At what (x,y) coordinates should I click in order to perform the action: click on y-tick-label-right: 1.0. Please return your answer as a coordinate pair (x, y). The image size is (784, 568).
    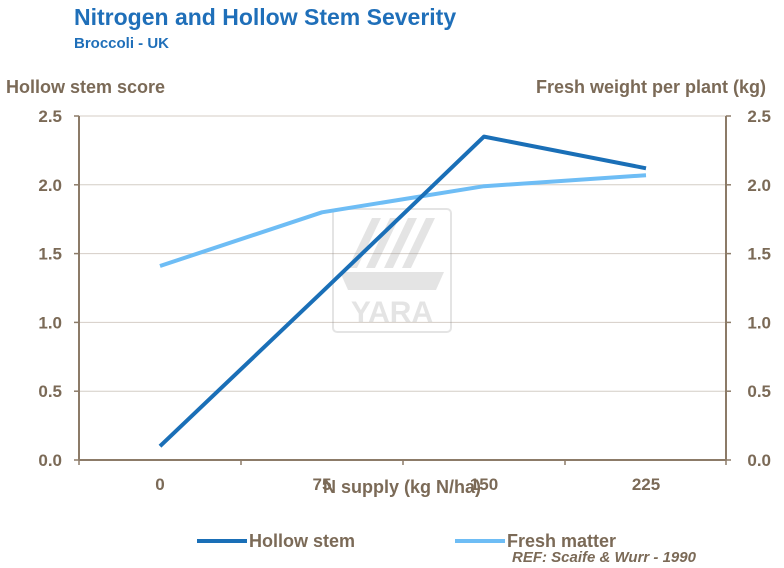
    Looking at the image, I should click on (759, 322).